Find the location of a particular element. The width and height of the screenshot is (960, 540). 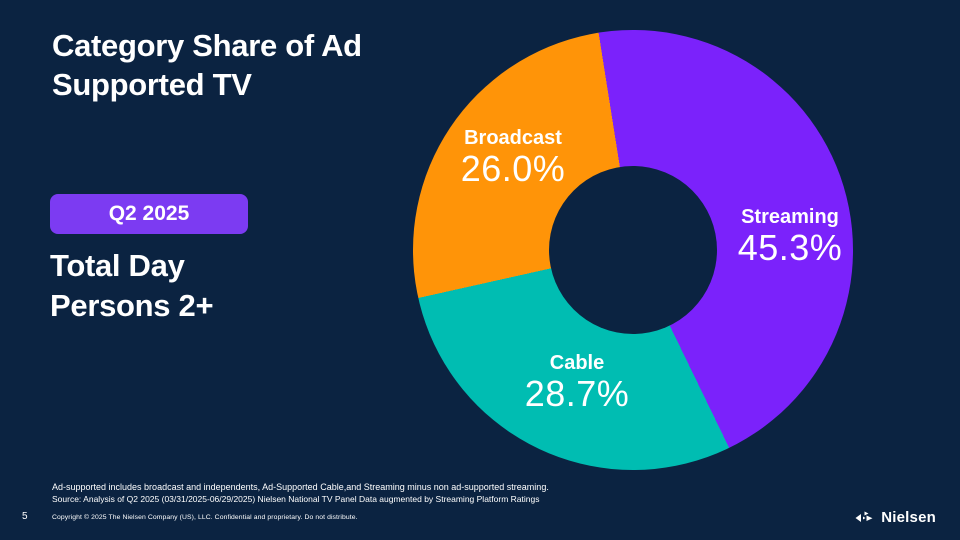

streaming-value-label: 45.3% is located at coordinates (790, 247).